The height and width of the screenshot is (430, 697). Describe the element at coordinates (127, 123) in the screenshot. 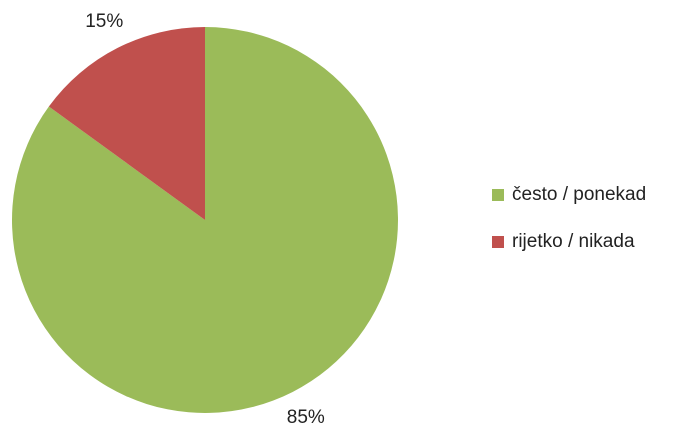

I see `pie-slice` at that location.